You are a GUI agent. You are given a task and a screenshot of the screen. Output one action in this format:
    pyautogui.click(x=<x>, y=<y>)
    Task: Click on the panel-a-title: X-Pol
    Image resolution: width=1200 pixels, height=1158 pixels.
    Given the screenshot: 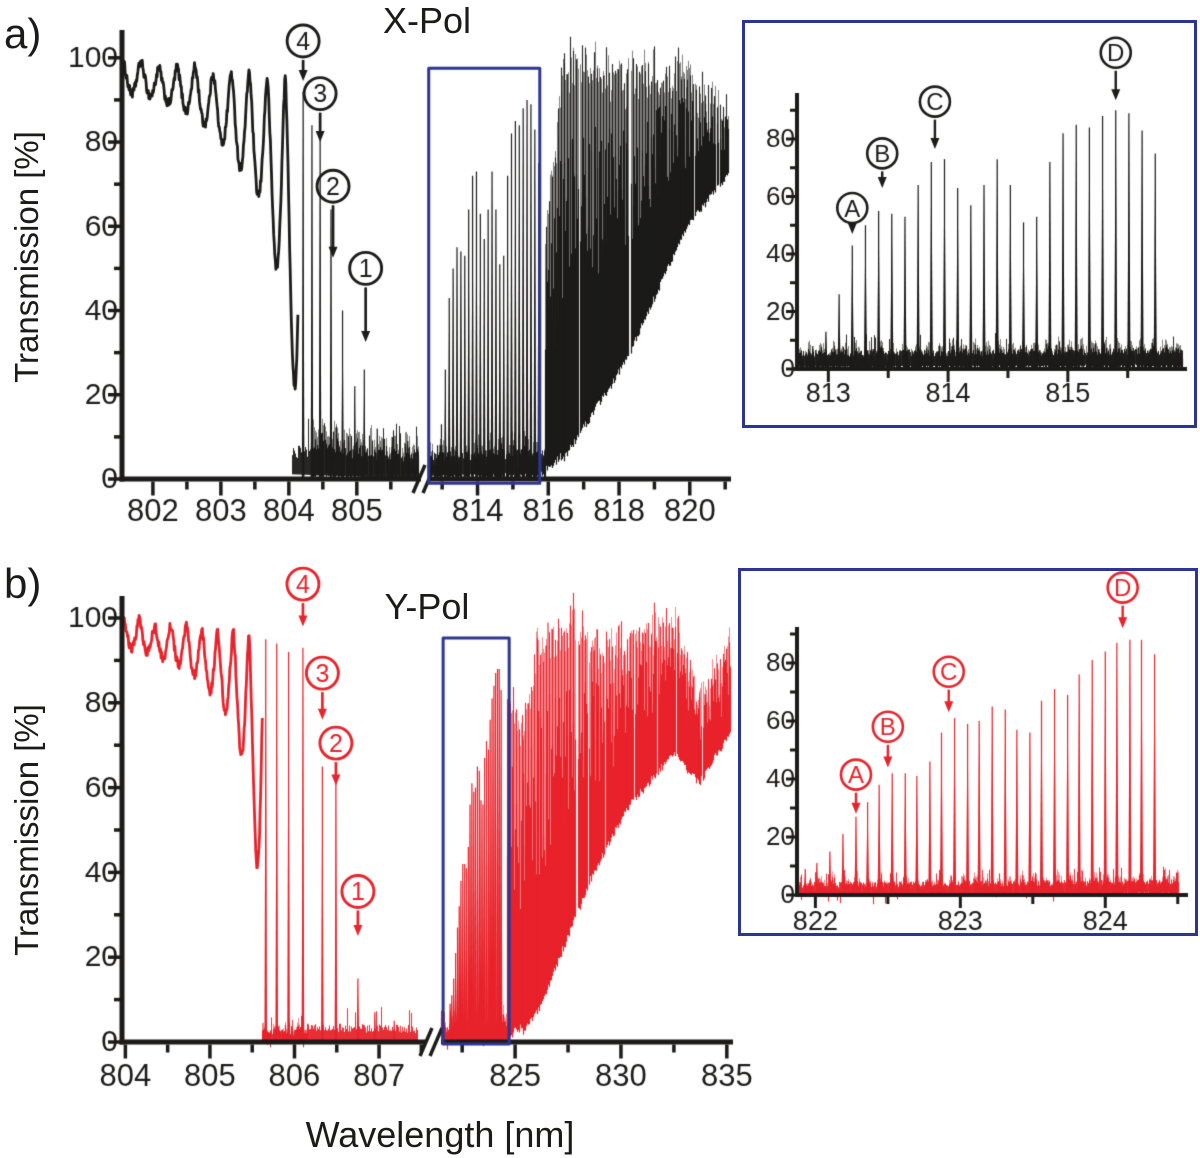 What is the action you would take?
    pyautogui.click(x=427, y=20)
    